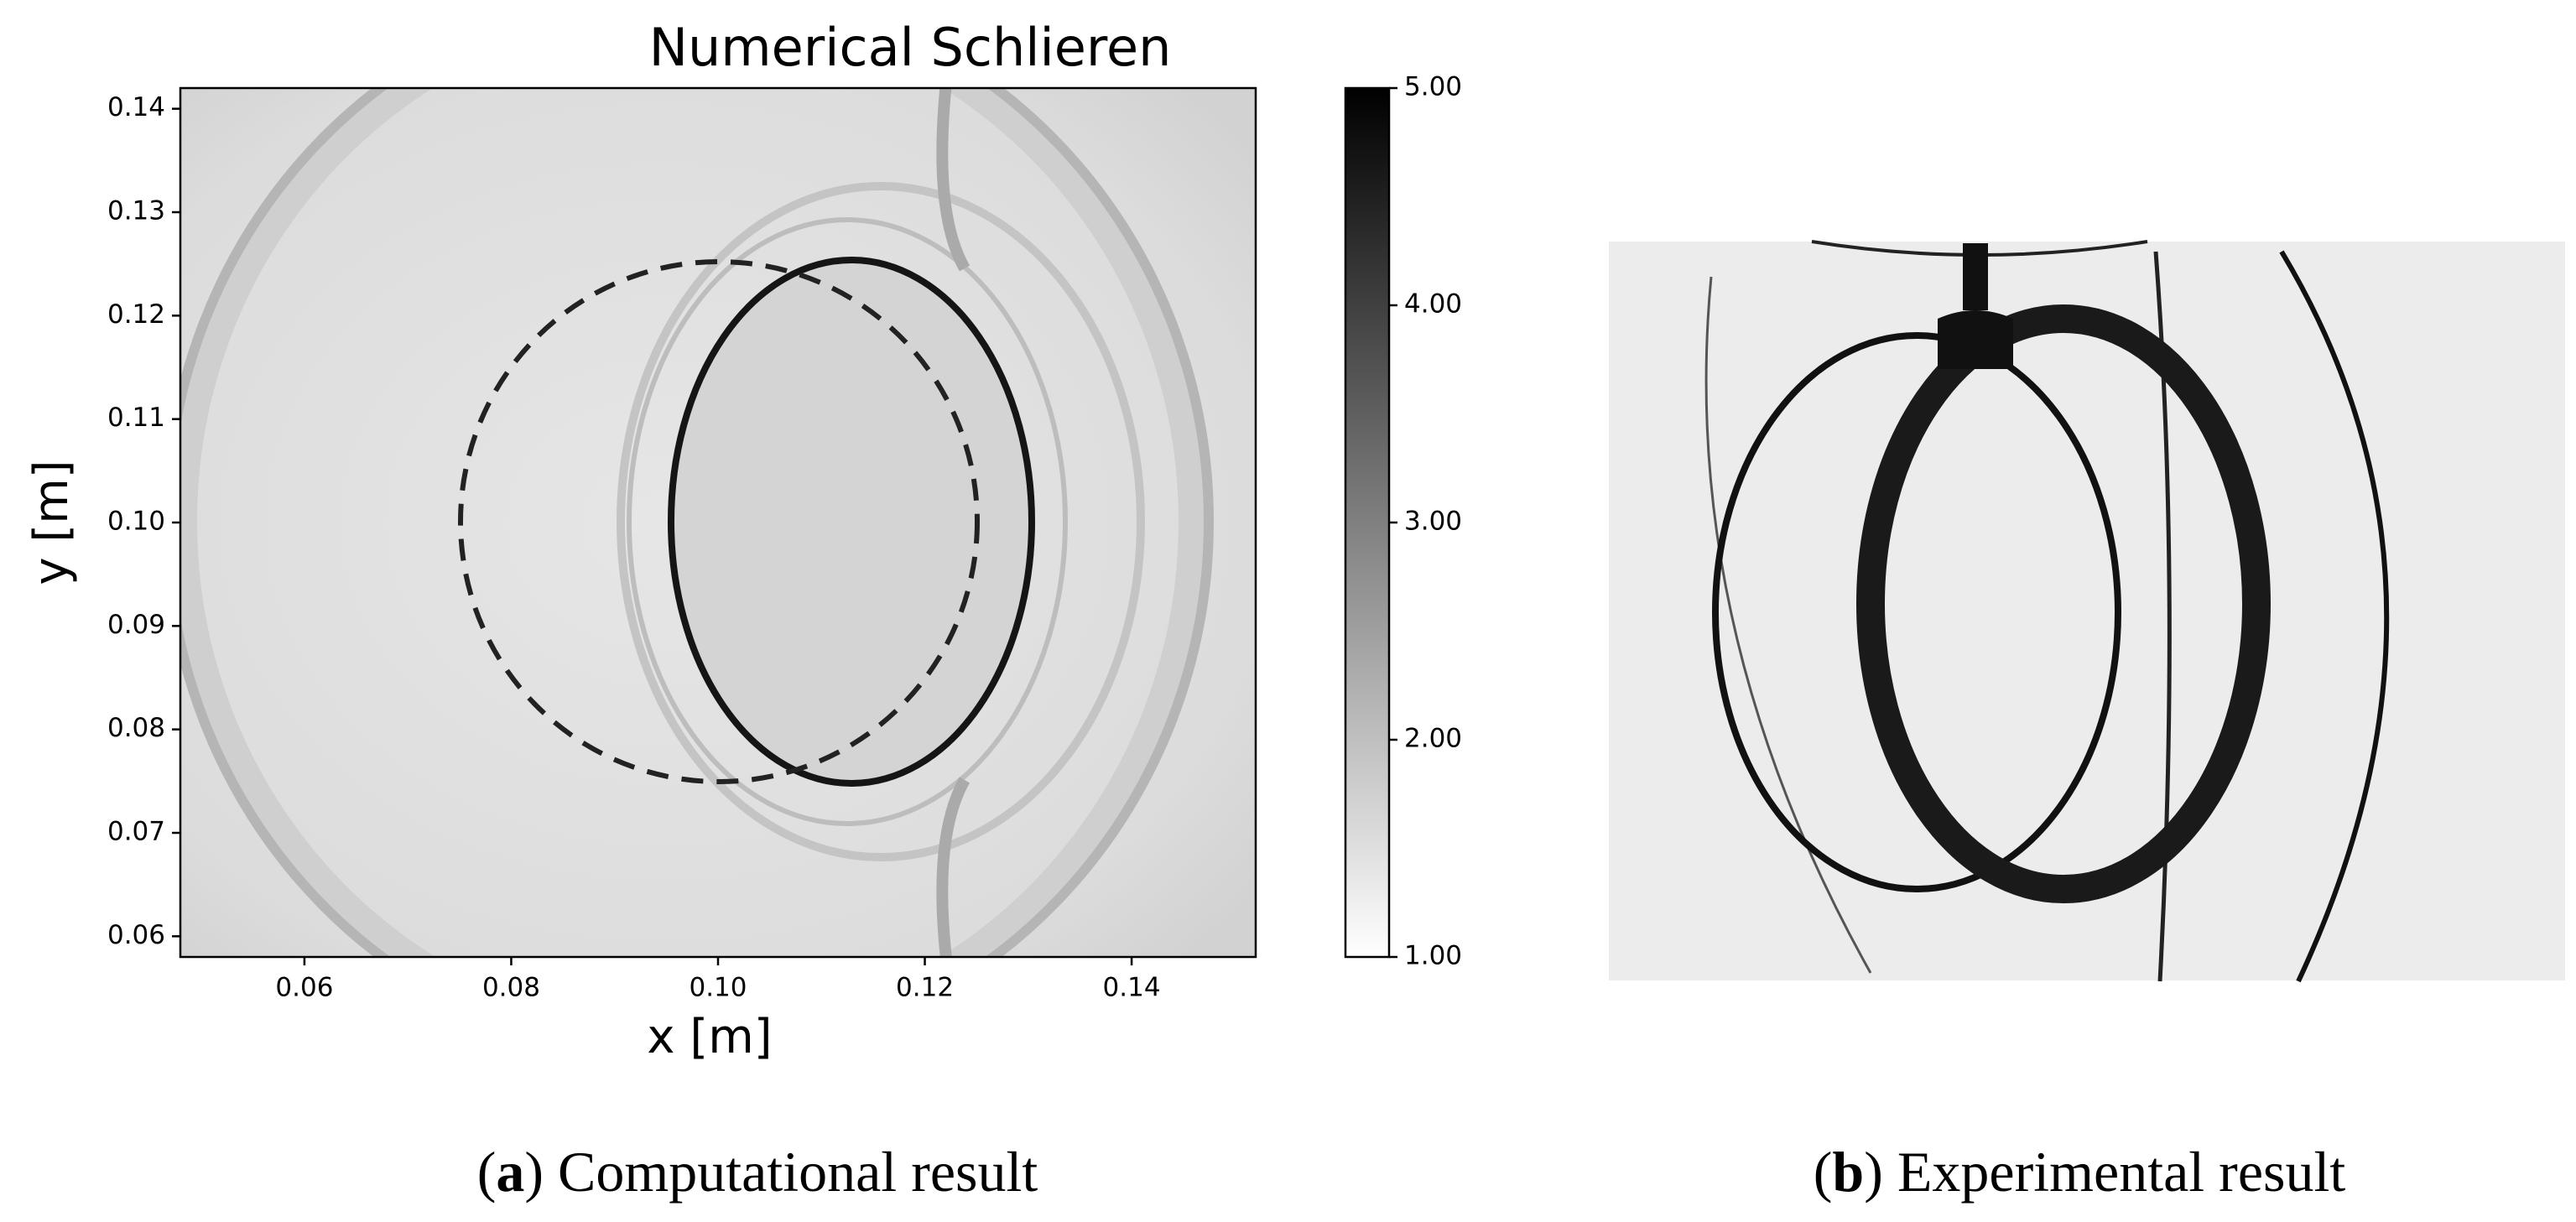  I want to click on x-tick-label: 0.08, so click(511, 988).